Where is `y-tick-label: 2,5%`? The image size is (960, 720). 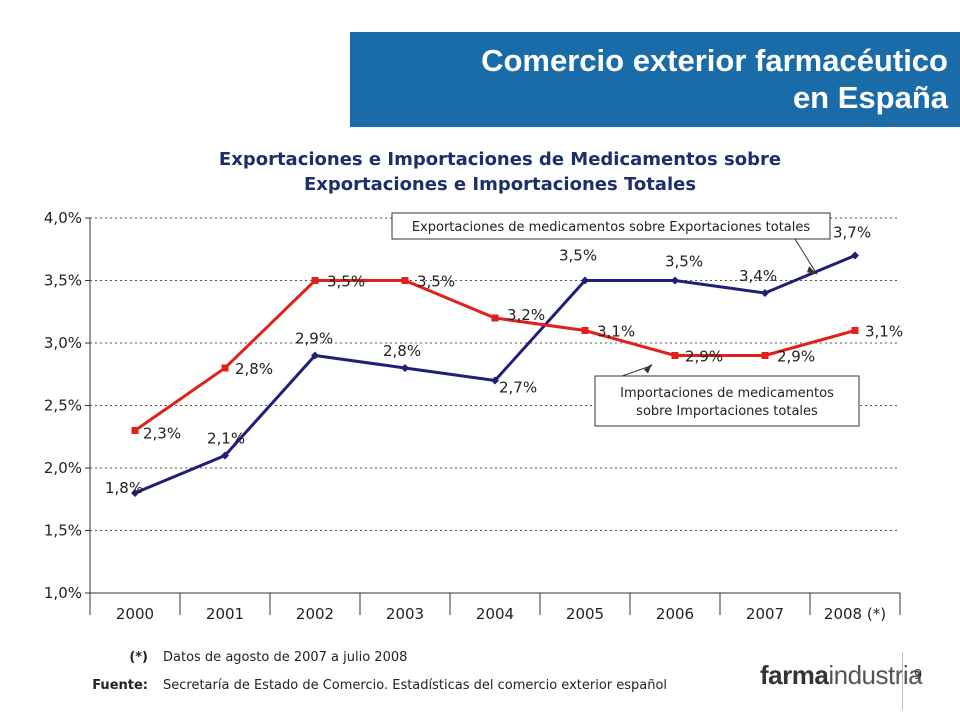 y-tick-label: 2,5% is located at coordinates (63, 406).